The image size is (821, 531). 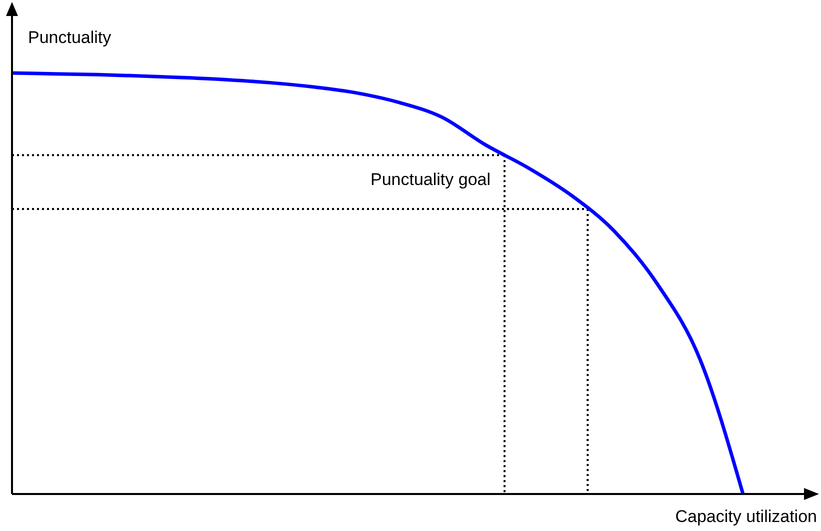 What do you see at coordinates (430, 180) in the screenshot?
I see `ref-line-label: Punctuality goal` at bounding box center [430, 180].